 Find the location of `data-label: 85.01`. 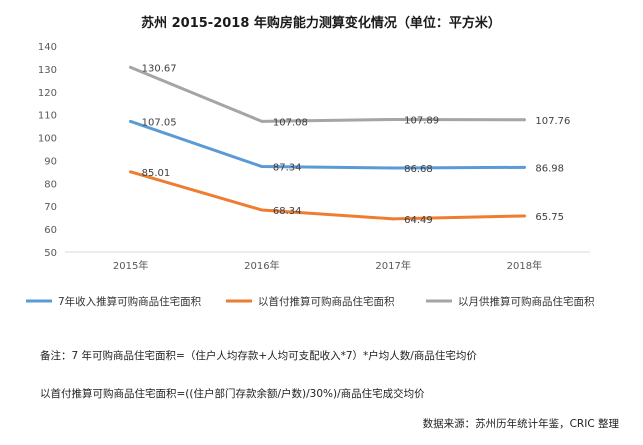

data-label: 85.01 is located at coordinates (156, 173).